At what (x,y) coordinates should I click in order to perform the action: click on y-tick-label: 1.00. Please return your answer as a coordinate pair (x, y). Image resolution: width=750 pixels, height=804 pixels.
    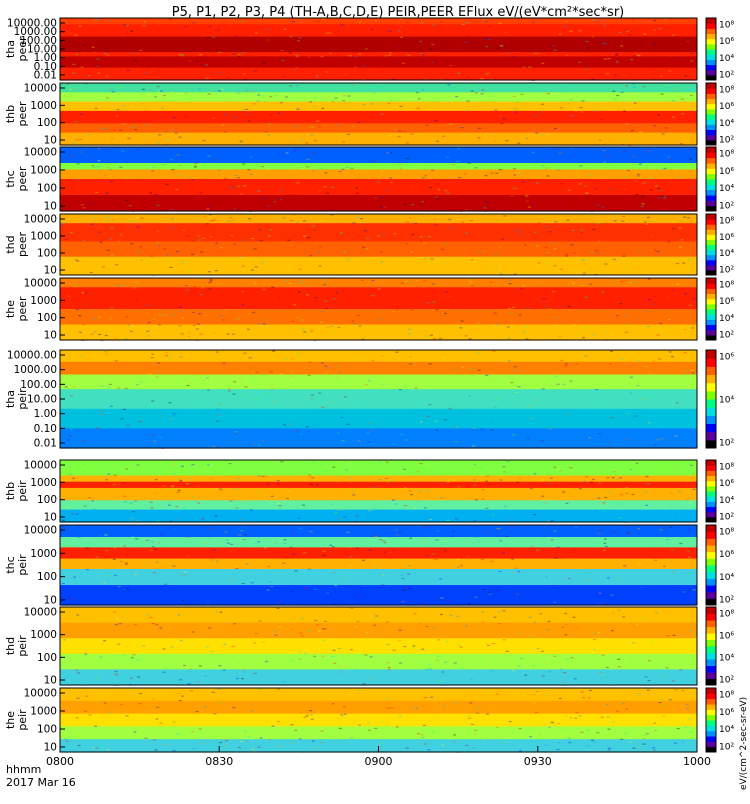
    Looking at the image, I should click on (45, 414).